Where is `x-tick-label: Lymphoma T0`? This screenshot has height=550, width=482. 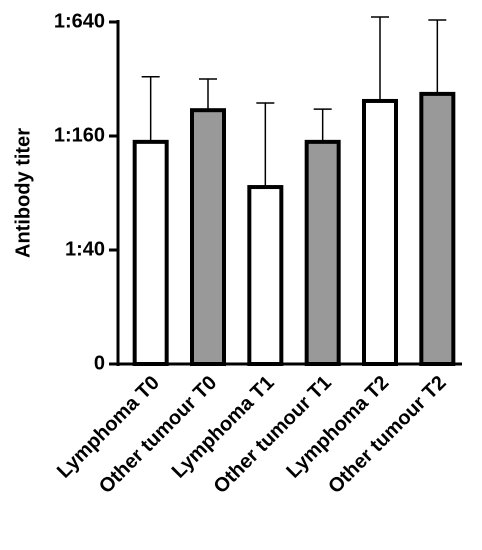
x-tick-label: Lymphoma T0 is located at coordinates (108, 427).